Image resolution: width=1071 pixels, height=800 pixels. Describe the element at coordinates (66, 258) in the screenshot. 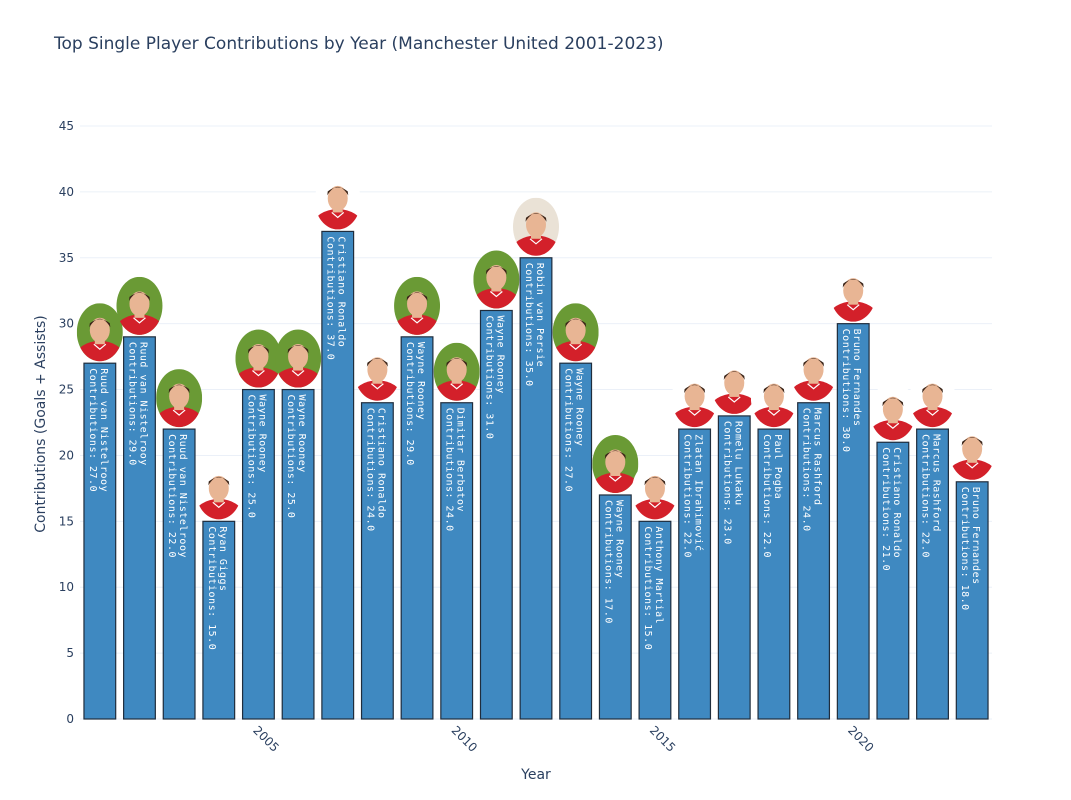

I see `y-tick-label: 35` at that location.